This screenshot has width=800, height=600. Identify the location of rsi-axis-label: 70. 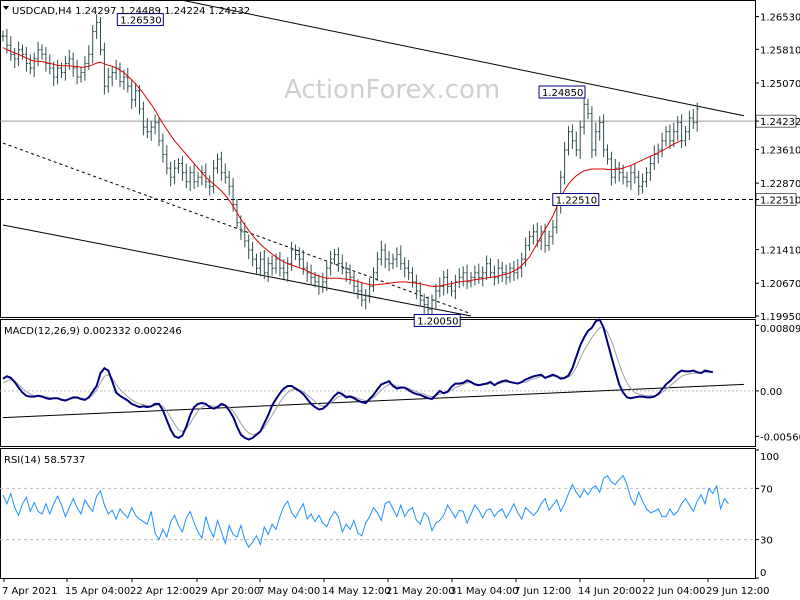
(766, 489).